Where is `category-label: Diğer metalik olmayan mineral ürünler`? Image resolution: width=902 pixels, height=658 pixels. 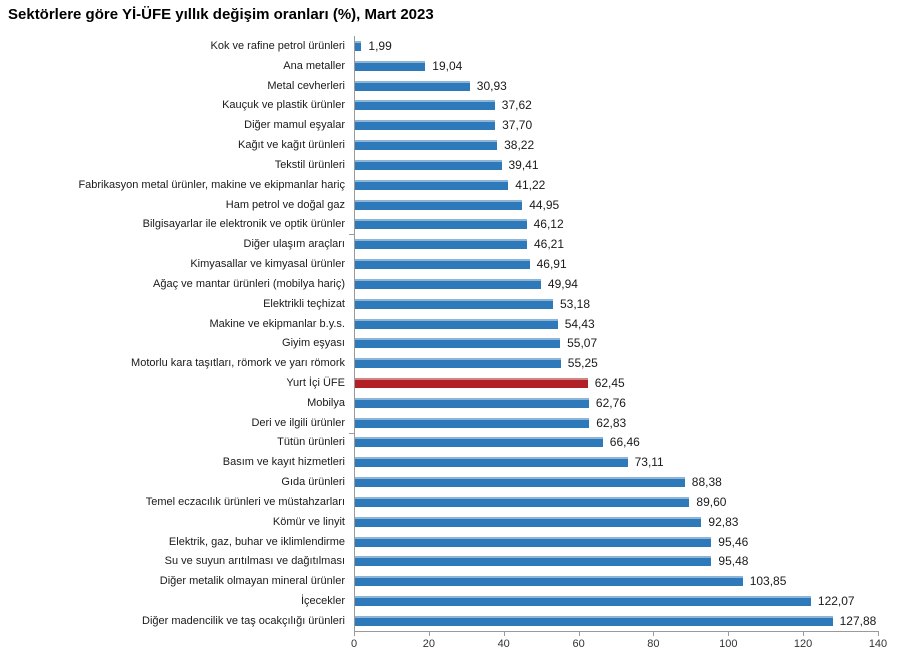 category-label: Diğer metalik olmayan mineral ürünler is located at coordinates (252, 581).